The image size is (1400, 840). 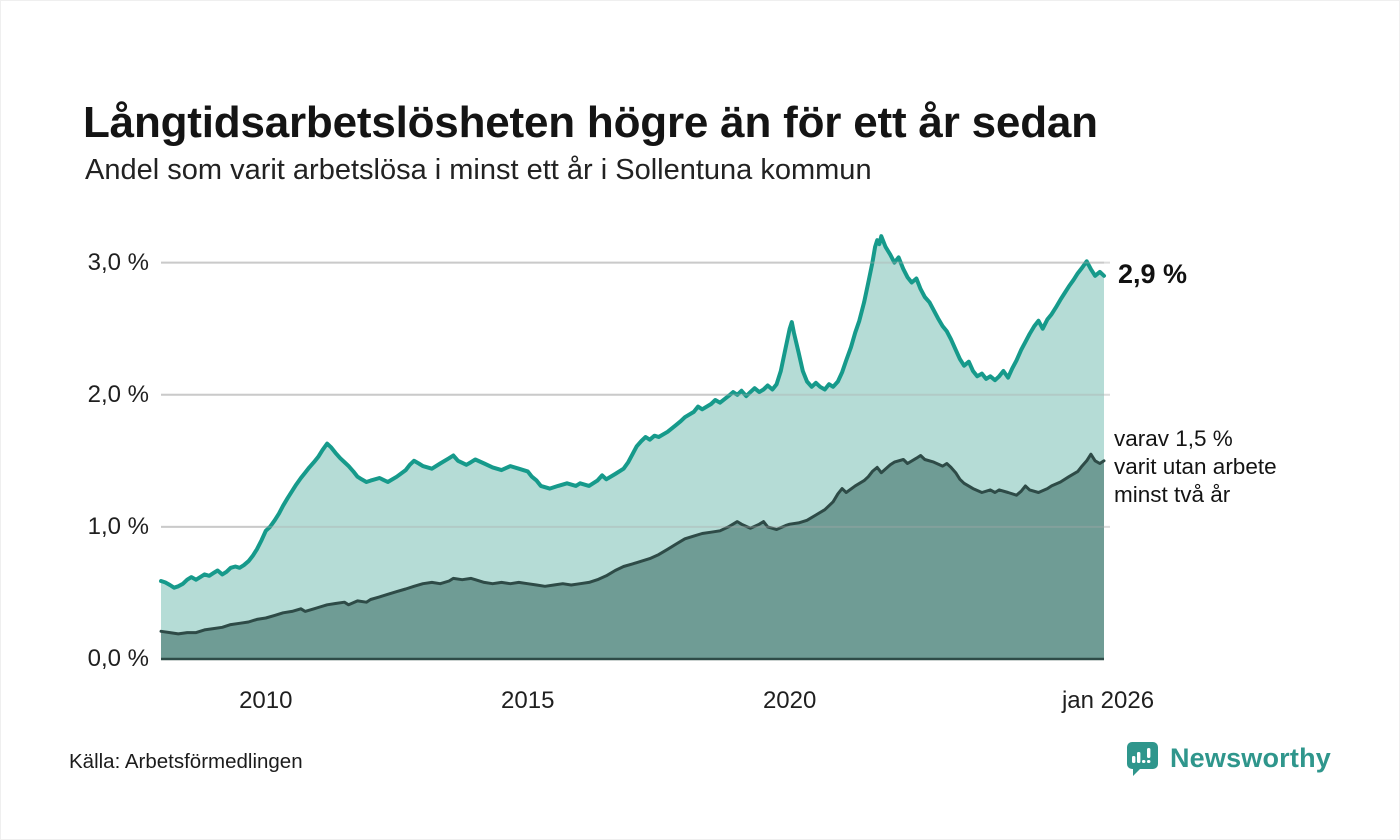 I want to click on line-2years, so click(x=632, y=544).